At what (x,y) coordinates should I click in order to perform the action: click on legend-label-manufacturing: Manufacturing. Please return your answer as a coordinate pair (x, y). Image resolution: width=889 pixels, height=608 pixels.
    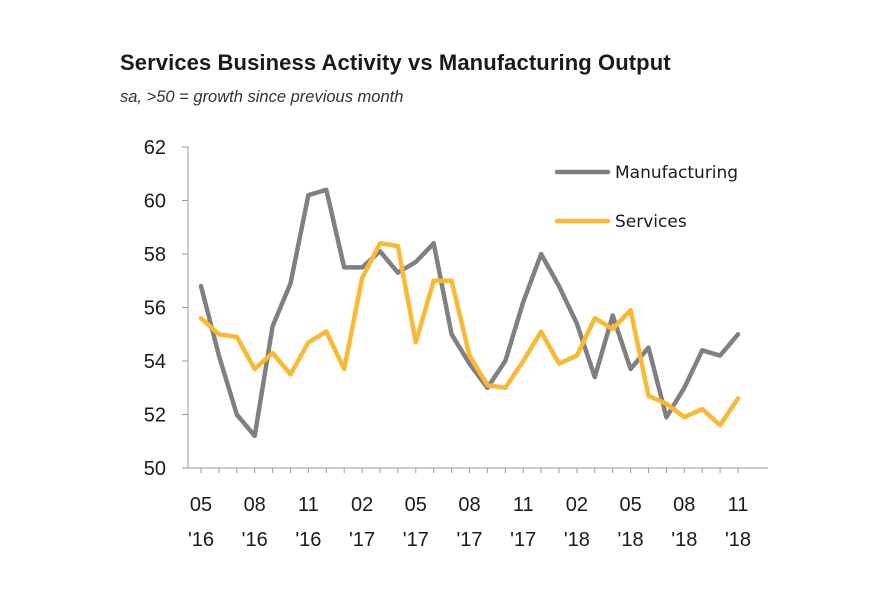
    Looking at the image, I should click on (676, 173).